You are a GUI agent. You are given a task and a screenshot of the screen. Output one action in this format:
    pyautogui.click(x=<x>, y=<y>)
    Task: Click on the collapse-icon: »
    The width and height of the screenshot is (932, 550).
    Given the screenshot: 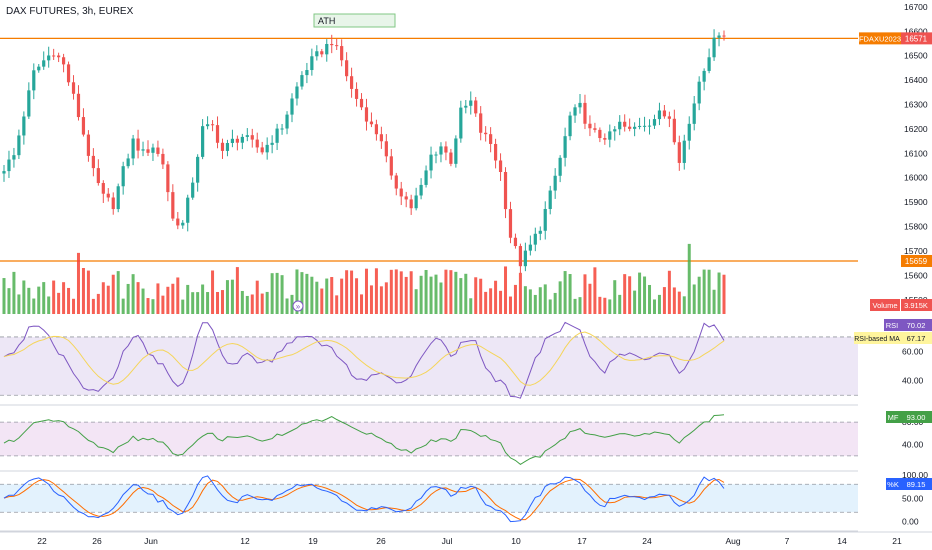 What is the action you would take?
    pyautogui.click(x=298, y=306)
    